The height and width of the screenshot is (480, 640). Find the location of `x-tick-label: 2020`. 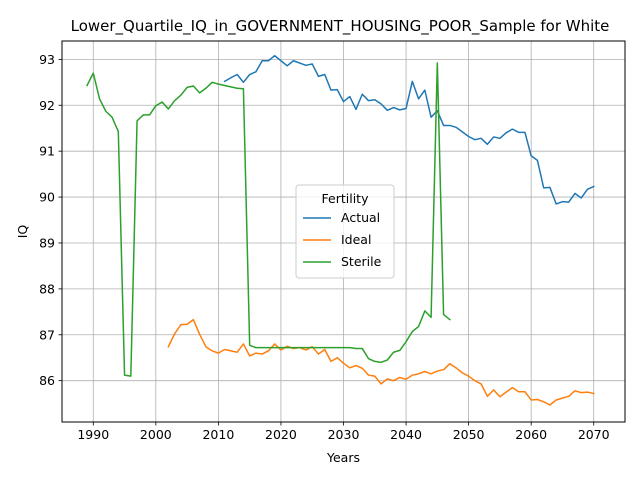

x-tick-label: 2020 is located at coordinates (281, 434).